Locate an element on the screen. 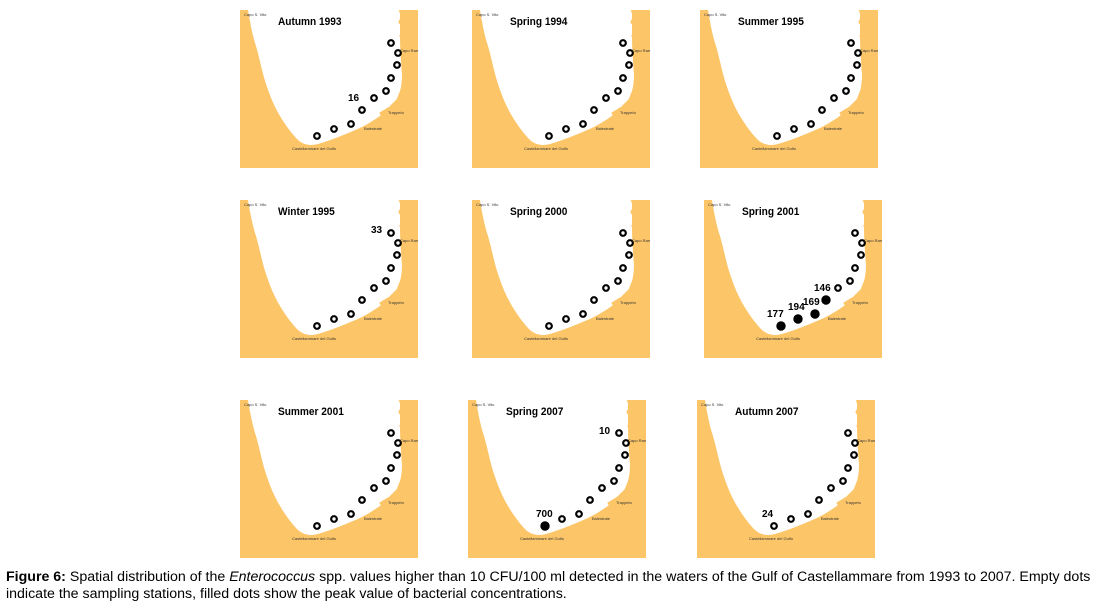  station-value-label: 194 is located at coordinates (796, 307).